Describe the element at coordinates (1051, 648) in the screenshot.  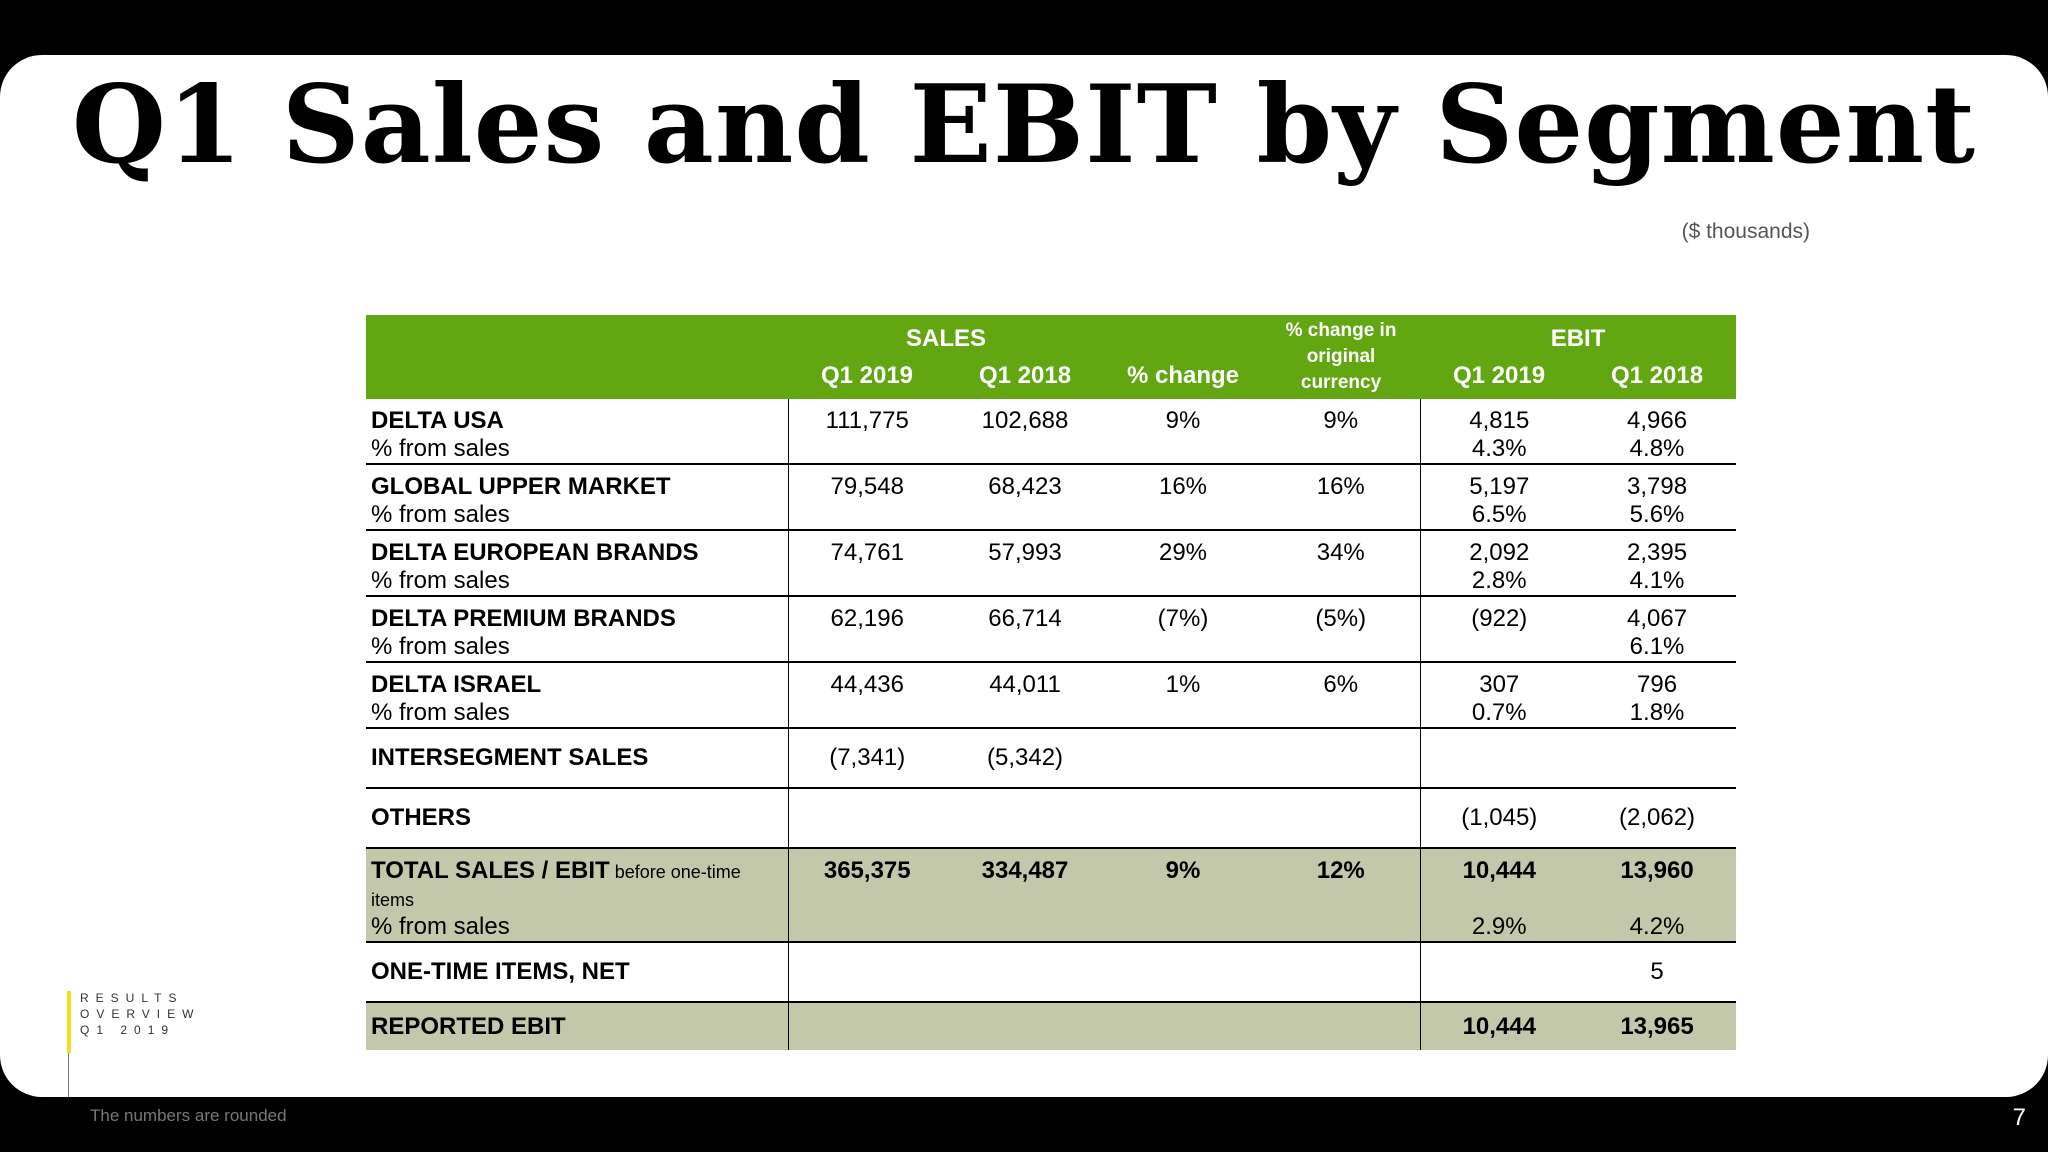
I see `table-subrow: % from sales 6.1%` at that location.